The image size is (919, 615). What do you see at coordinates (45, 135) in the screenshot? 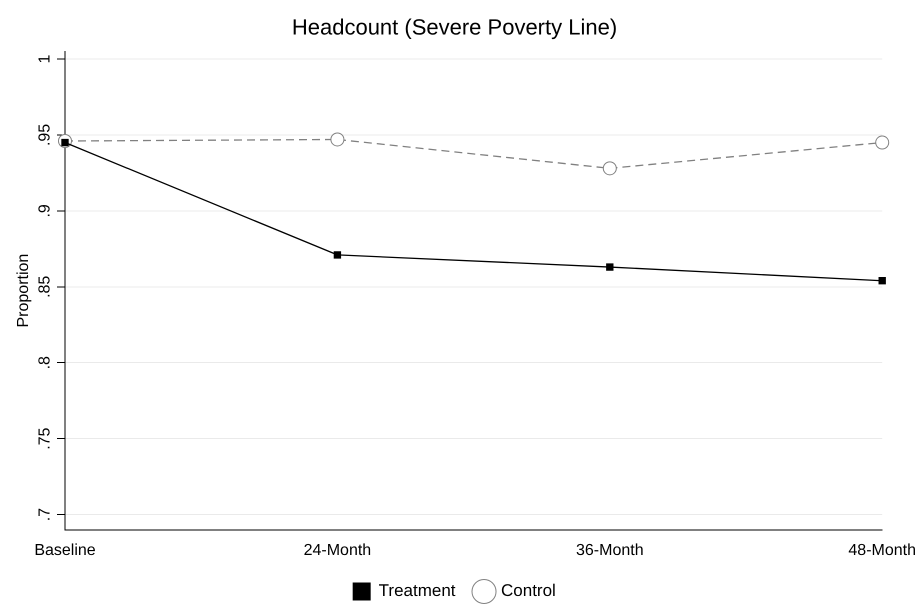
I see `y-tick-label: .95` at bounding box center [45, 135].